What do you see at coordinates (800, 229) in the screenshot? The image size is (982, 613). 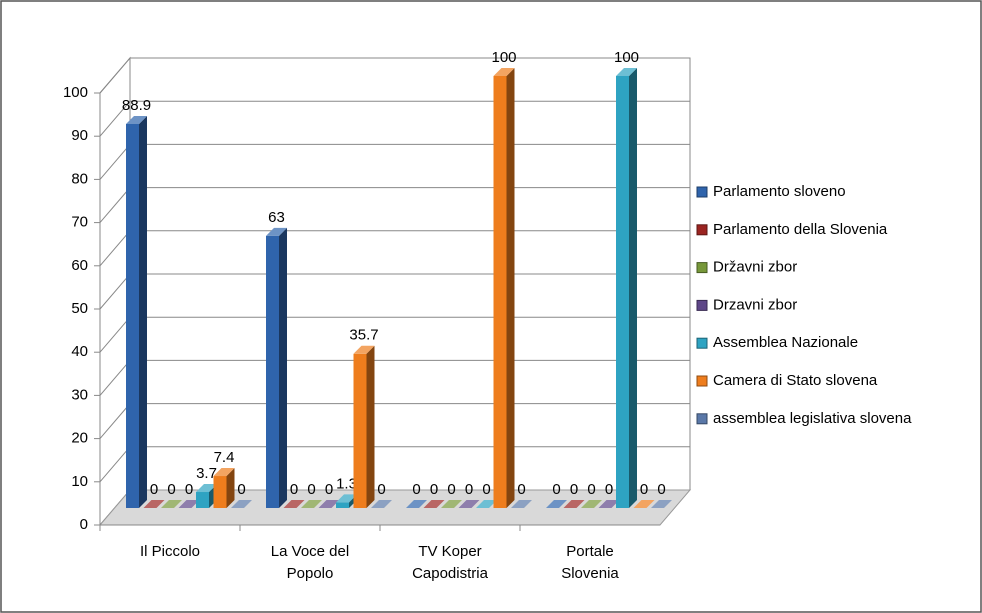 I see `legend-label: Parlamento della Slovenia` at bounding box center [800, 229].